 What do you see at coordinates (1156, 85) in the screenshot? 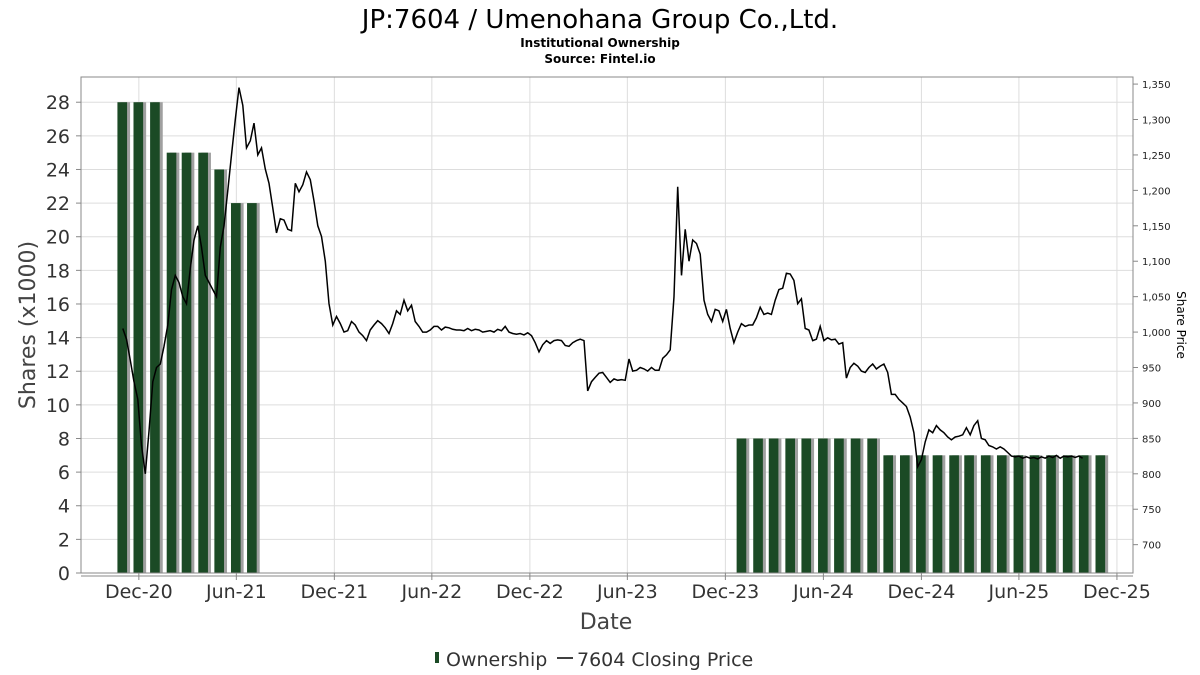
I see `y-right-tick-label: 1,350` at bounding box center [1156, 85].